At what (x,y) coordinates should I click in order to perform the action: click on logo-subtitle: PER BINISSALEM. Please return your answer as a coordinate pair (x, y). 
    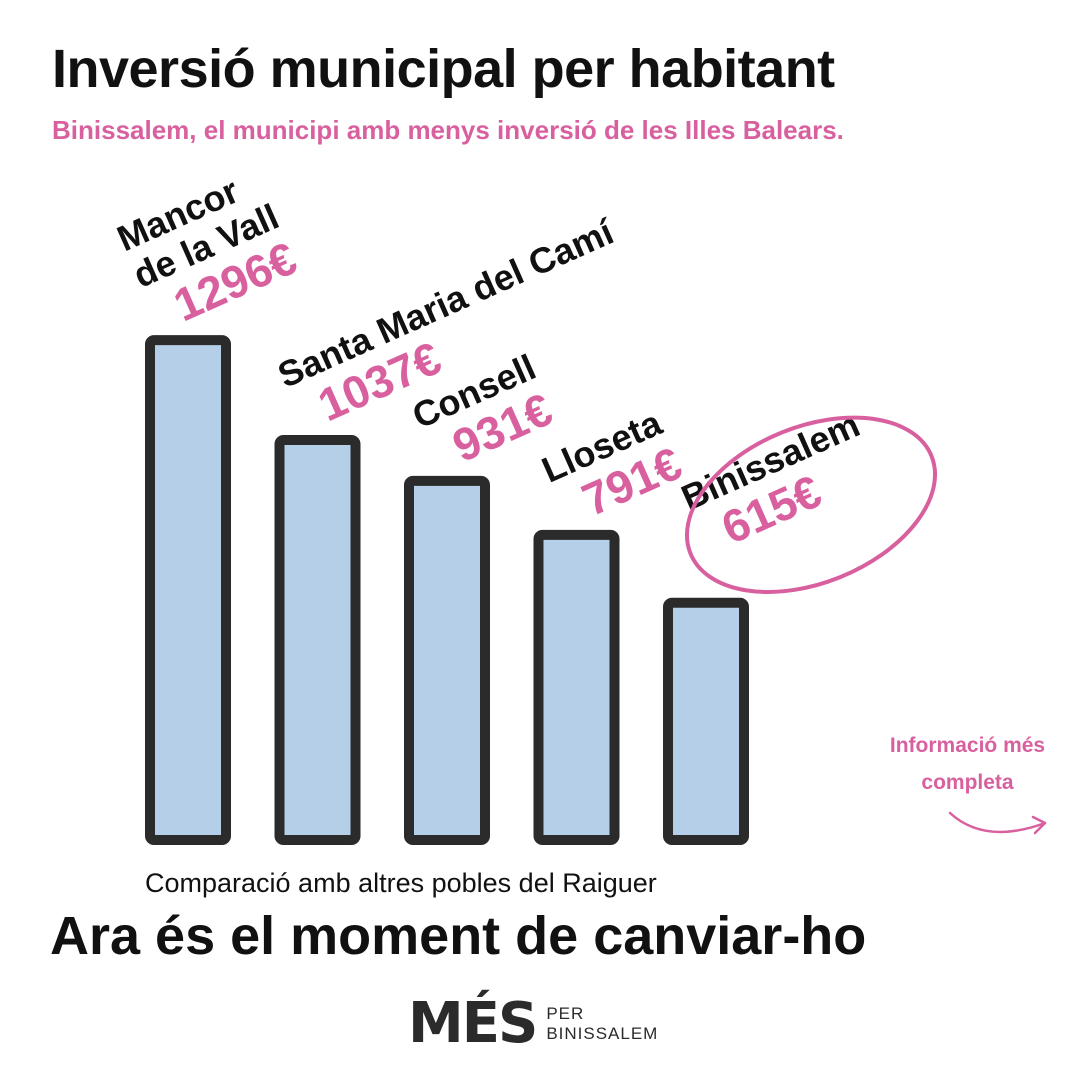
    Looking at the image, I should click on (602, 1023).